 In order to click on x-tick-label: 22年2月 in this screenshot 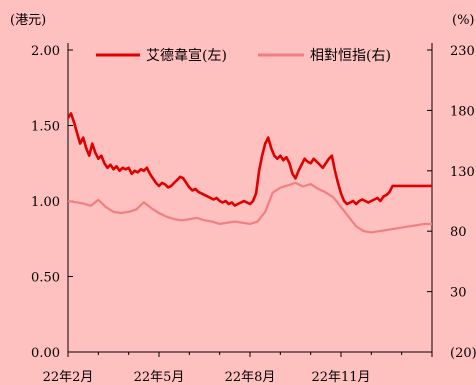, I will do `click(68, 377)`.